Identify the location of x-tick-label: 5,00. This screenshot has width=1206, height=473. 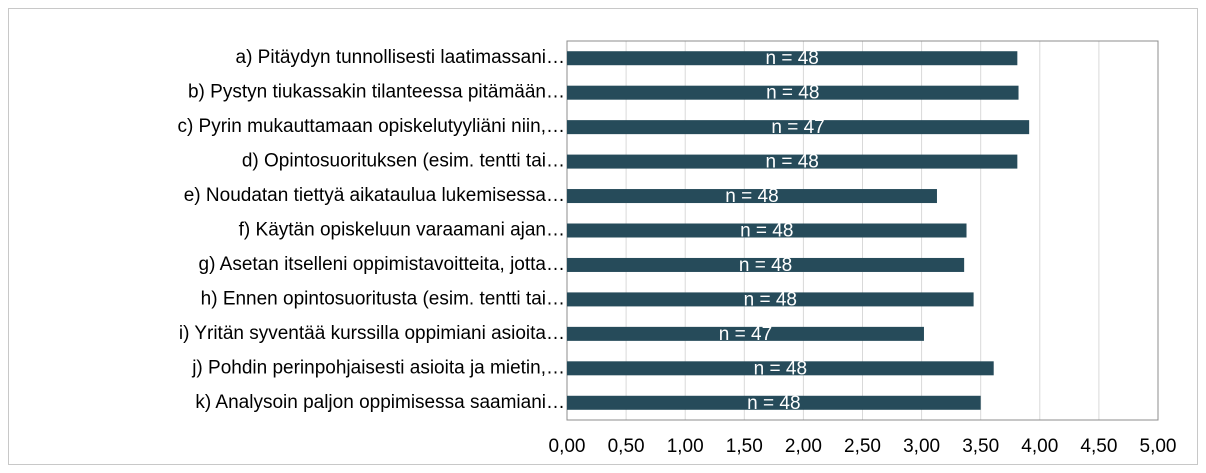
(1158, 446).